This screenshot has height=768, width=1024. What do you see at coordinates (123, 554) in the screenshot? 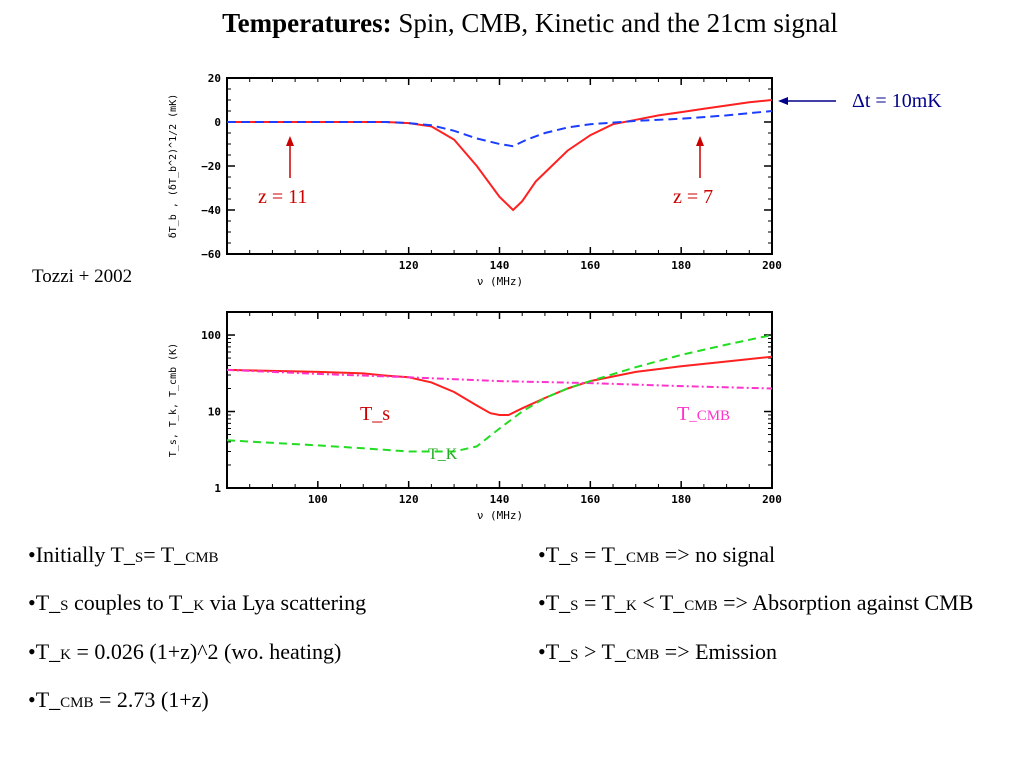
I see `list-item: •Initially T_S= T_CMB` at bounding box center [123, 554].